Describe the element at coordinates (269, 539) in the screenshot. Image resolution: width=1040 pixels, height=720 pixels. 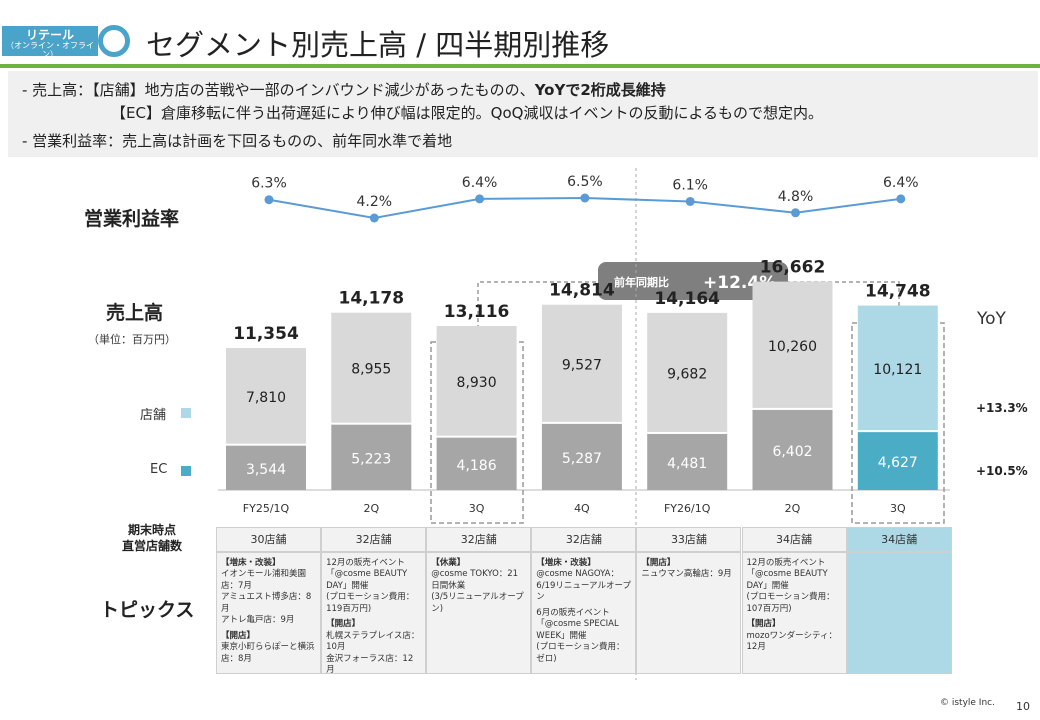
I see `store-count-0: 30店舗` at that location.